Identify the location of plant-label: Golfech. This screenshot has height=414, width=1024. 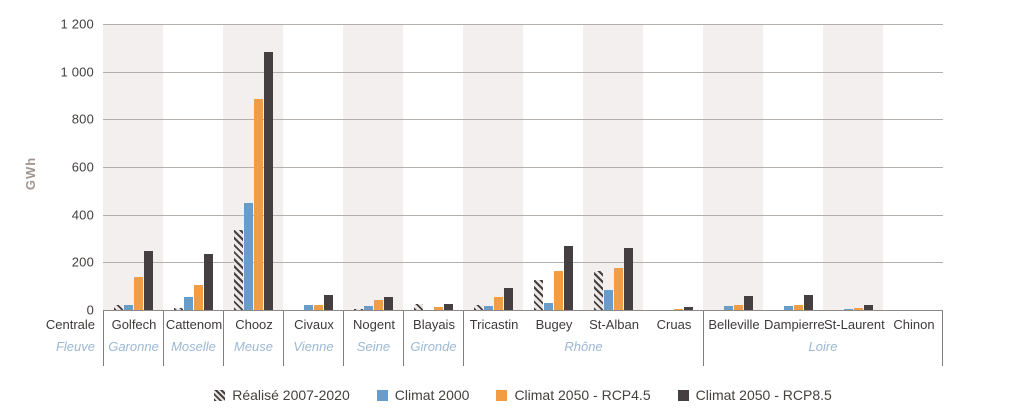
(134, 324).